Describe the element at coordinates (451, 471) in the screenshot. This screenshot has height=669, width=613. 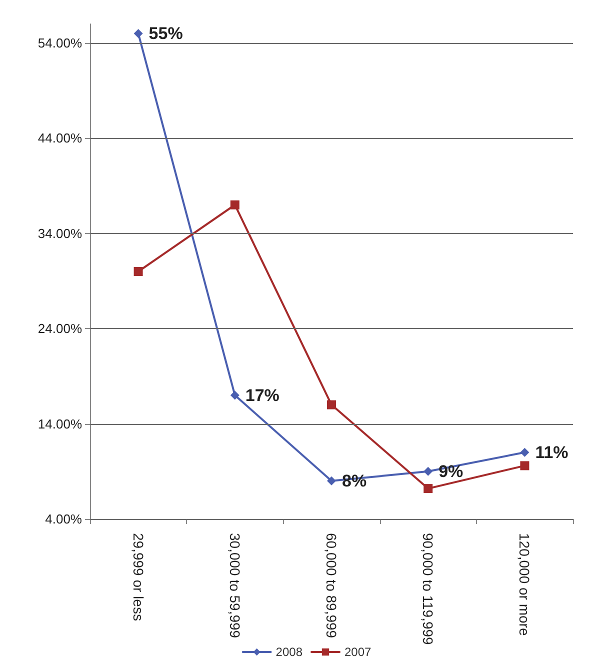
I see `data-label: 9%` at that location.